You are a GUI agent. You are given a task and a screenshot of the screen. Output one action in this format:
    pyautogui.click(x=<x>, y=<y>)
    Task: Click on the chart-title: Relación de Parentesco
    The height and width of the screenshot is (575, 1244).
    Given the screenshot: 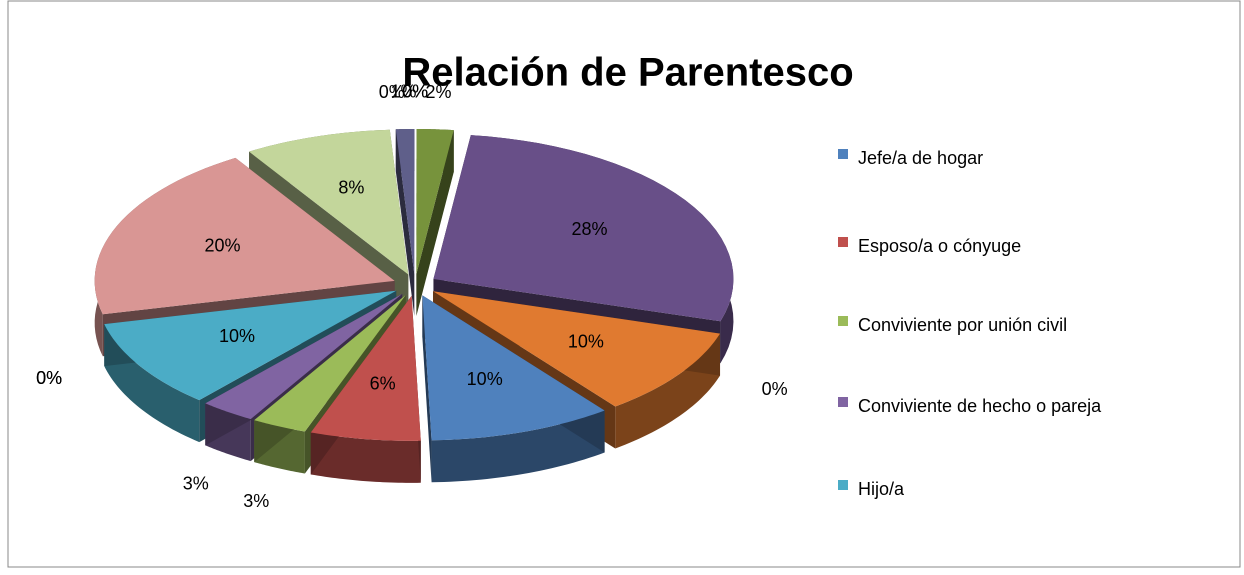 What is the action you would take?
    pyautogui.click(x=627, y=73)
    